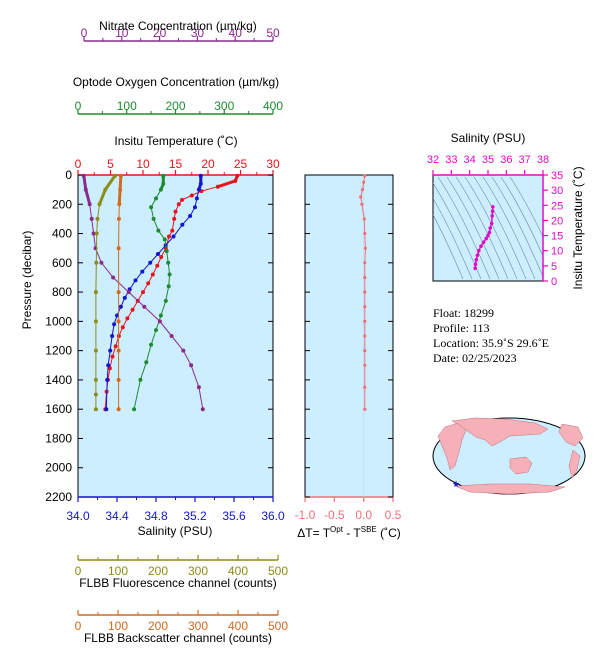  I want to click on ts-salinity-tick-label: 32, so click(433, 160).